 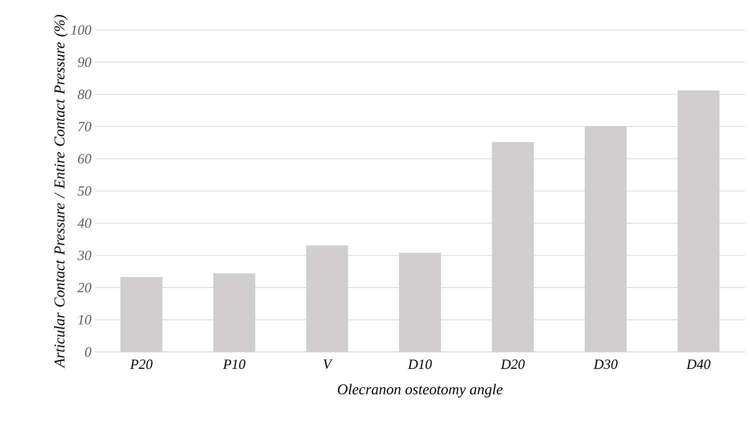 I want to click on x-tick-label: D40, so click(x=698, y=364).